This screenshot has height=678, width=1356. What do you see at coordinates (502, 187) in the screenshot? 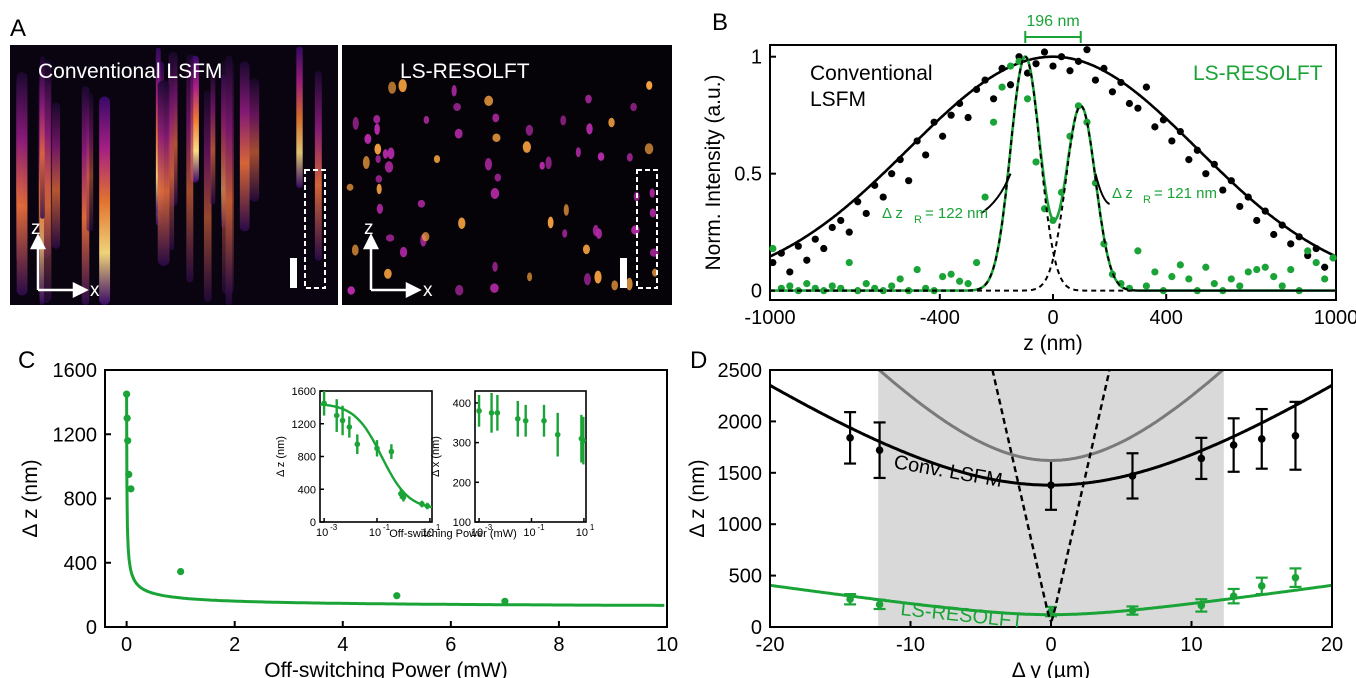
I see `lsresolft-spots` at bounding box center [502, 187].